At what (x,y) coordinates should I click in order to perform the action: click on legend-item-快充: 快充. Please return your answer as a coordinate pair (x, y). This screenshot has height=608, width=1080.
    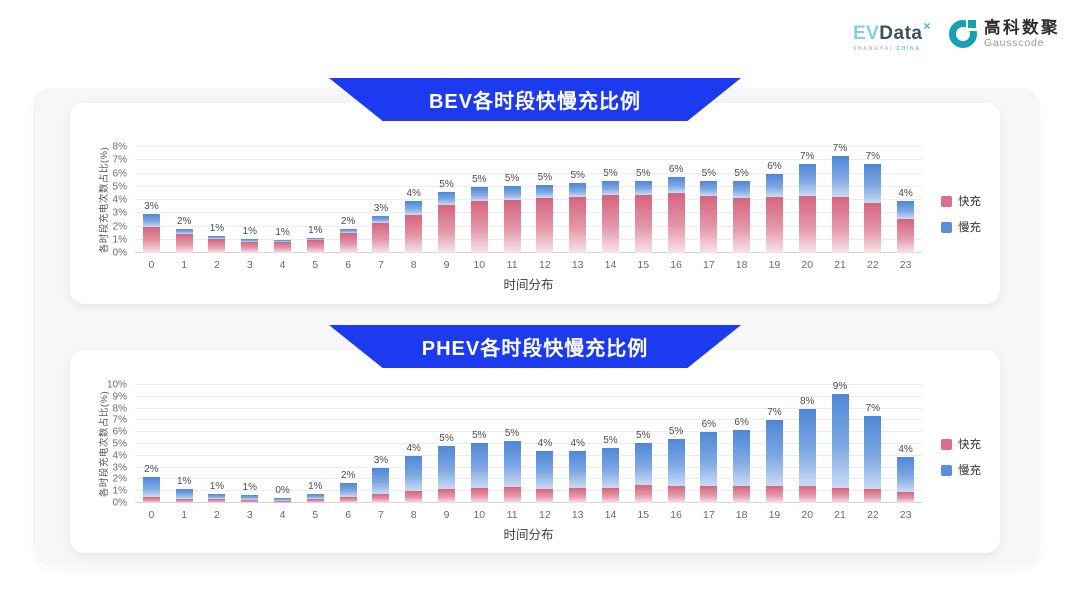
    Looking at the image, I should click on (961, 444).